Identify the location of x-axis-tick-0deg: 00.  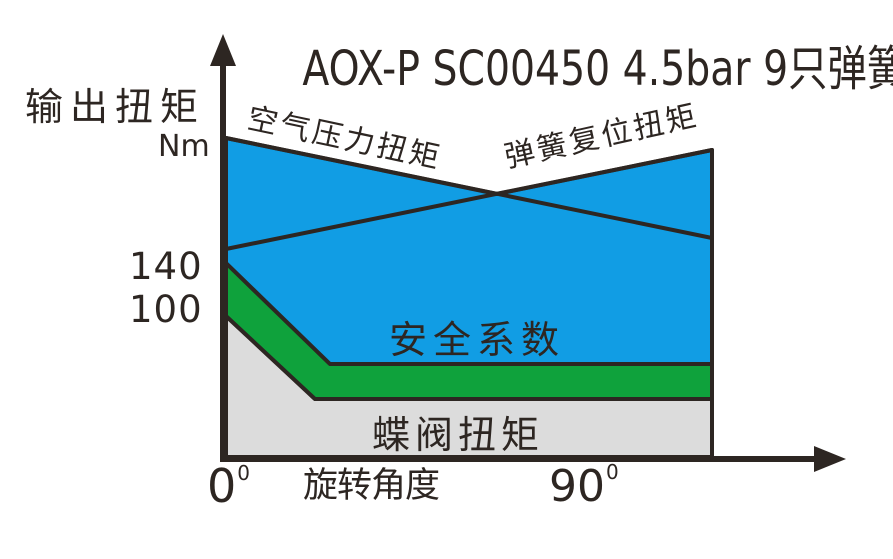
(228, 486).